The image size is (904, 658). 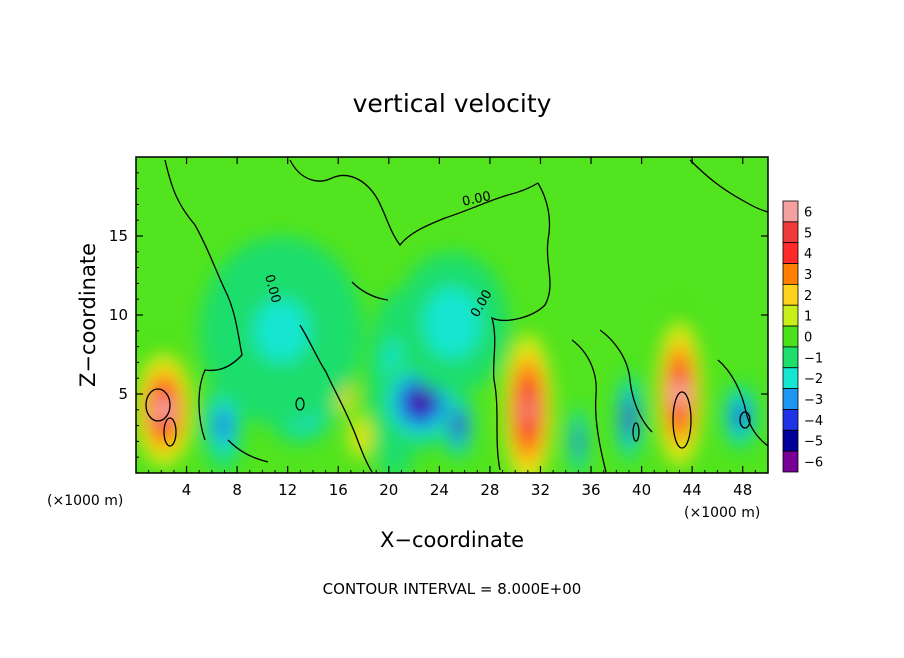 What do you see at coordinates (808, 212) in the screenshot?
I see `colorbar-label: 6` at bounding box center [808, 212].